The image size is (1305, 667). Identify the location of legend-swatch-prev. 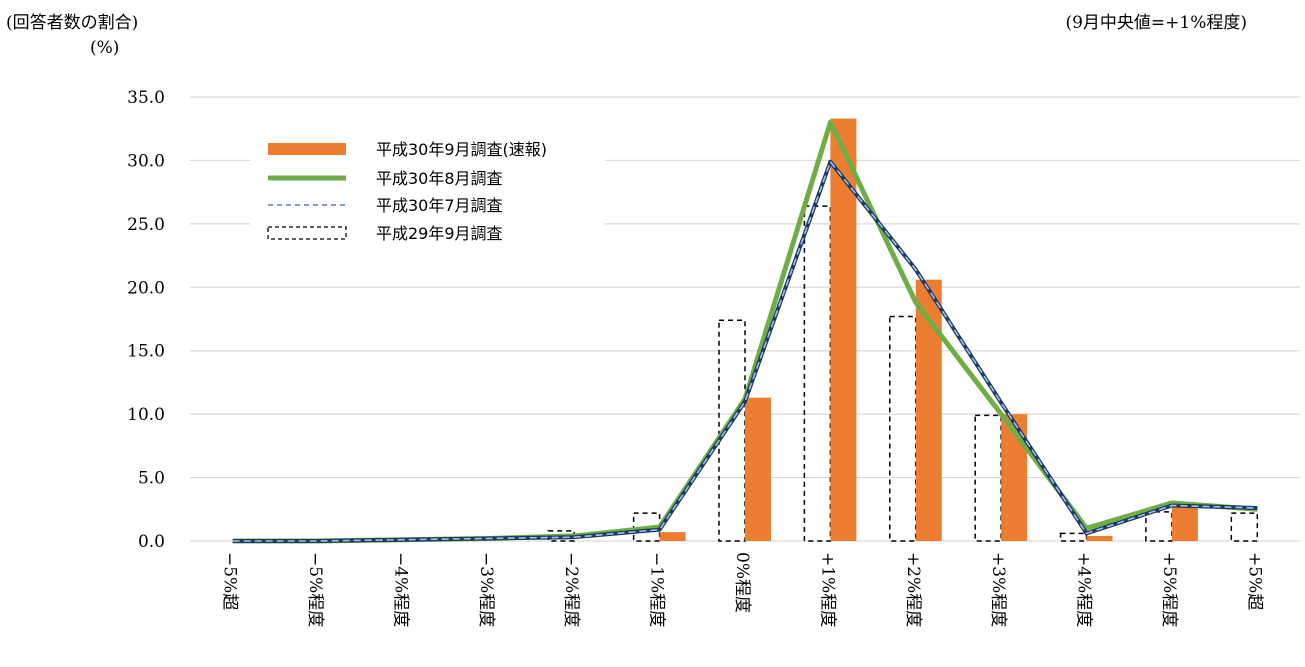
(307, 233).